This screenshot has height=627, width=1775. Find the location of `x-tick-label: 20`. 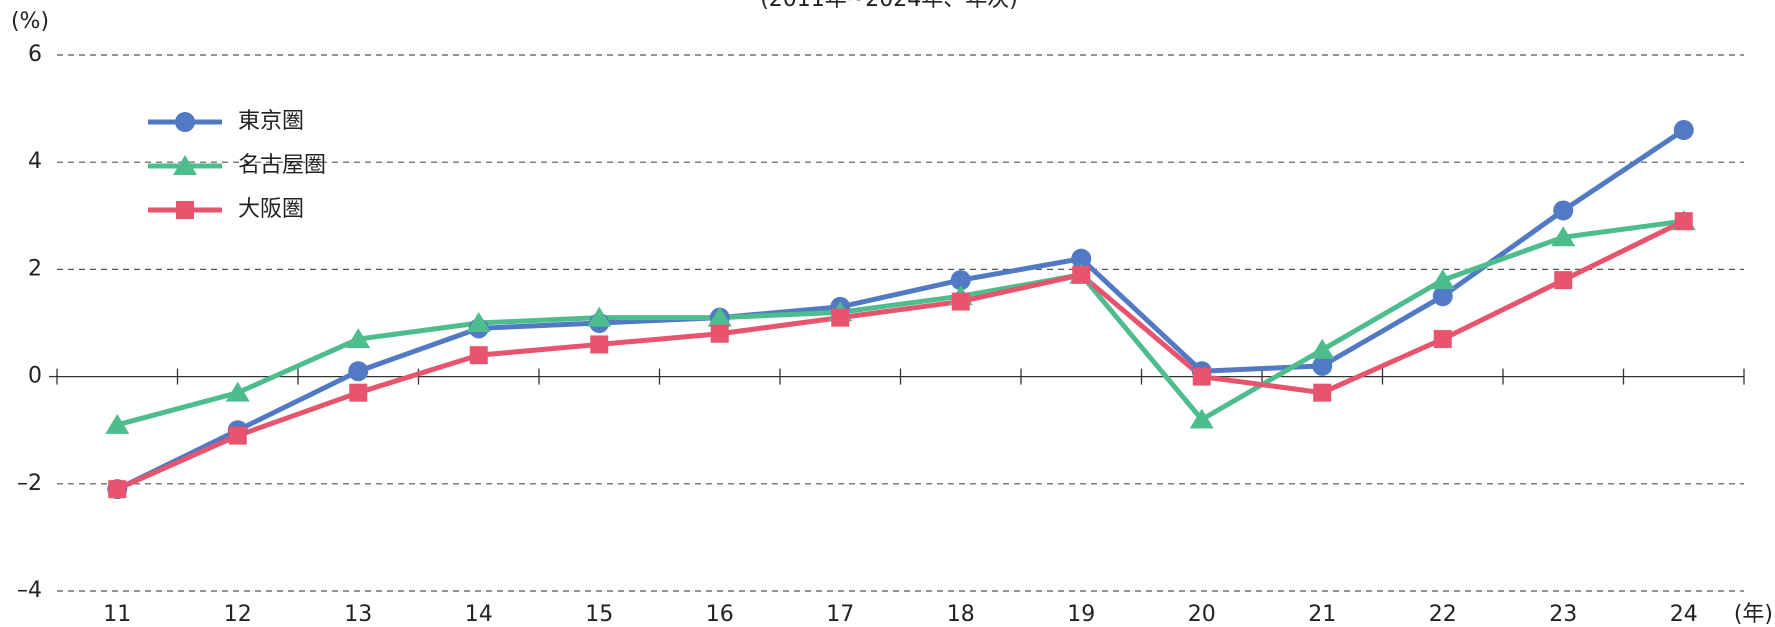

x-tick-label: 20 is located at coordinates (1202, 614).